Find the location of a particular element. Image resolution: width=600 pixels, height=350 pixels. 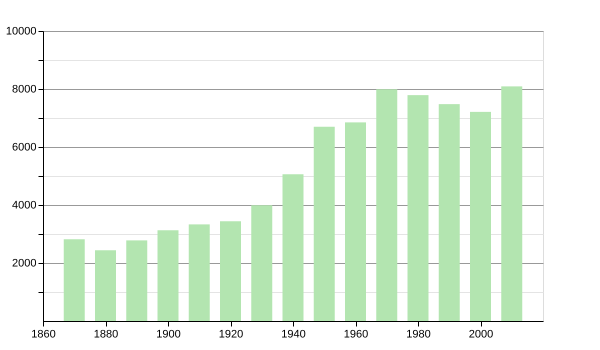

y-tick-label: 10000 is located at coordinates (21, 32).